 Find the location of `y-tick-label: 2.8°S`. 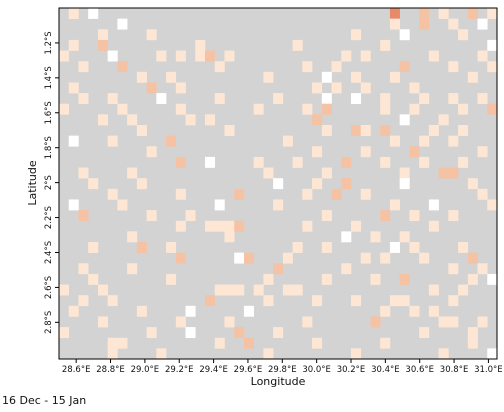

y-tick-label: 2.8°S is located at coordinates (49, 322).